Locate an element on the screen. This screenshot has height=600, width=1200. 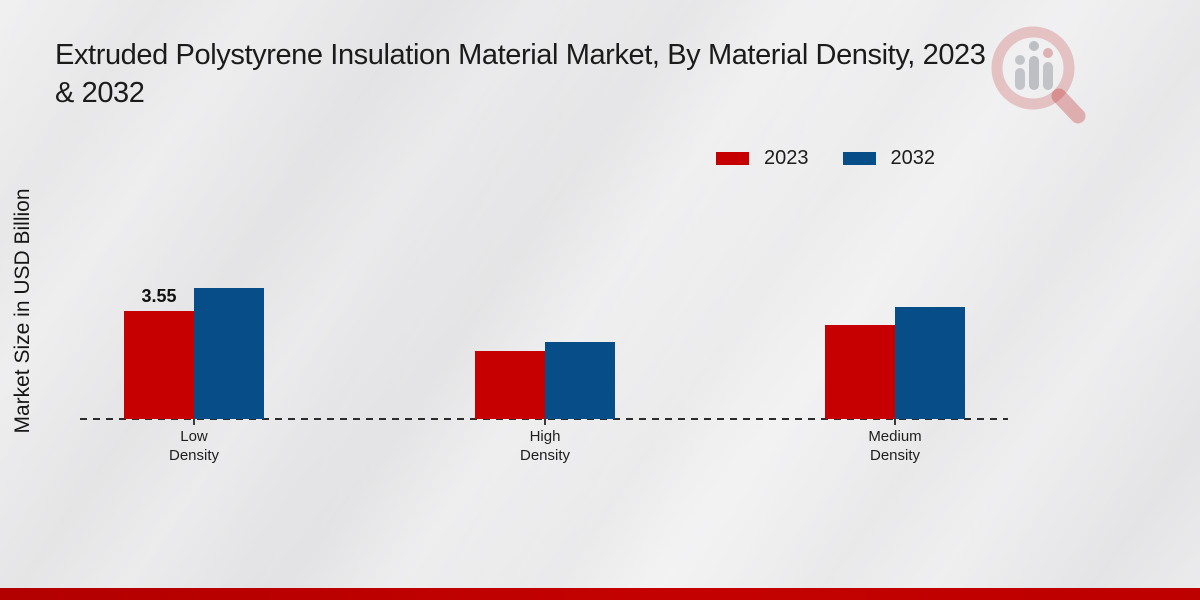
bar-2023-low-density: 3.55 is located at coordinates (159, 352).